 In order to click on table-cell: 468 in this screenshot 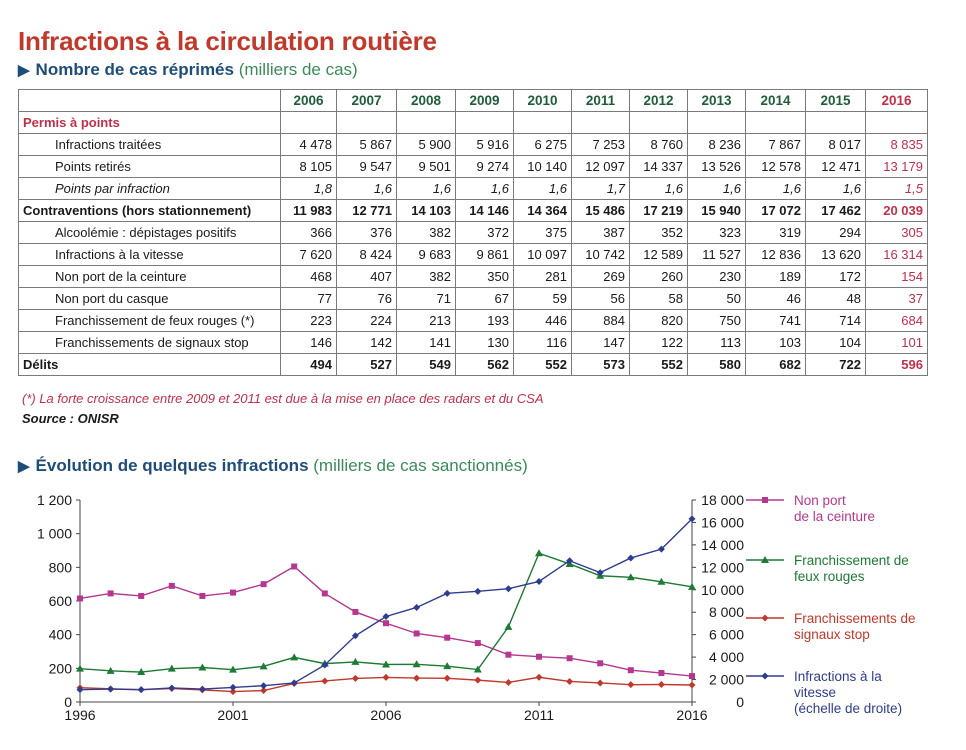, I will do `click(308, 276)`.